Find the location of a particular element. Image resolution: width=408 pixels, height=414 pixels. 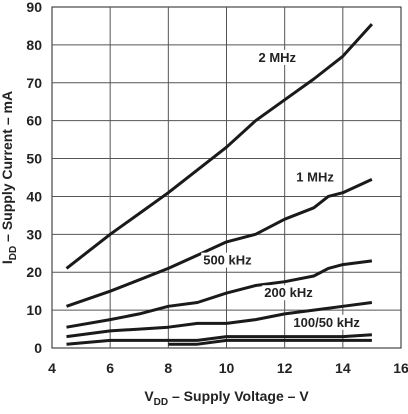

x-tick-label: 6 is located at coordinates (110, 368).